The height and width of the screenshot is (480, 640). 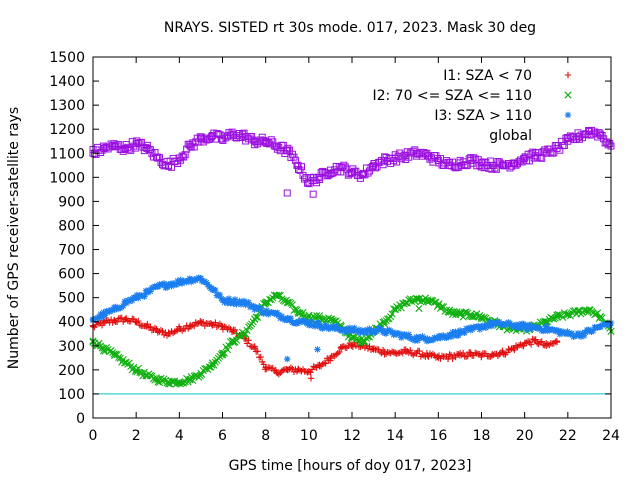 I want to click on x-tick-label: 10, so click(x=309, y=436).